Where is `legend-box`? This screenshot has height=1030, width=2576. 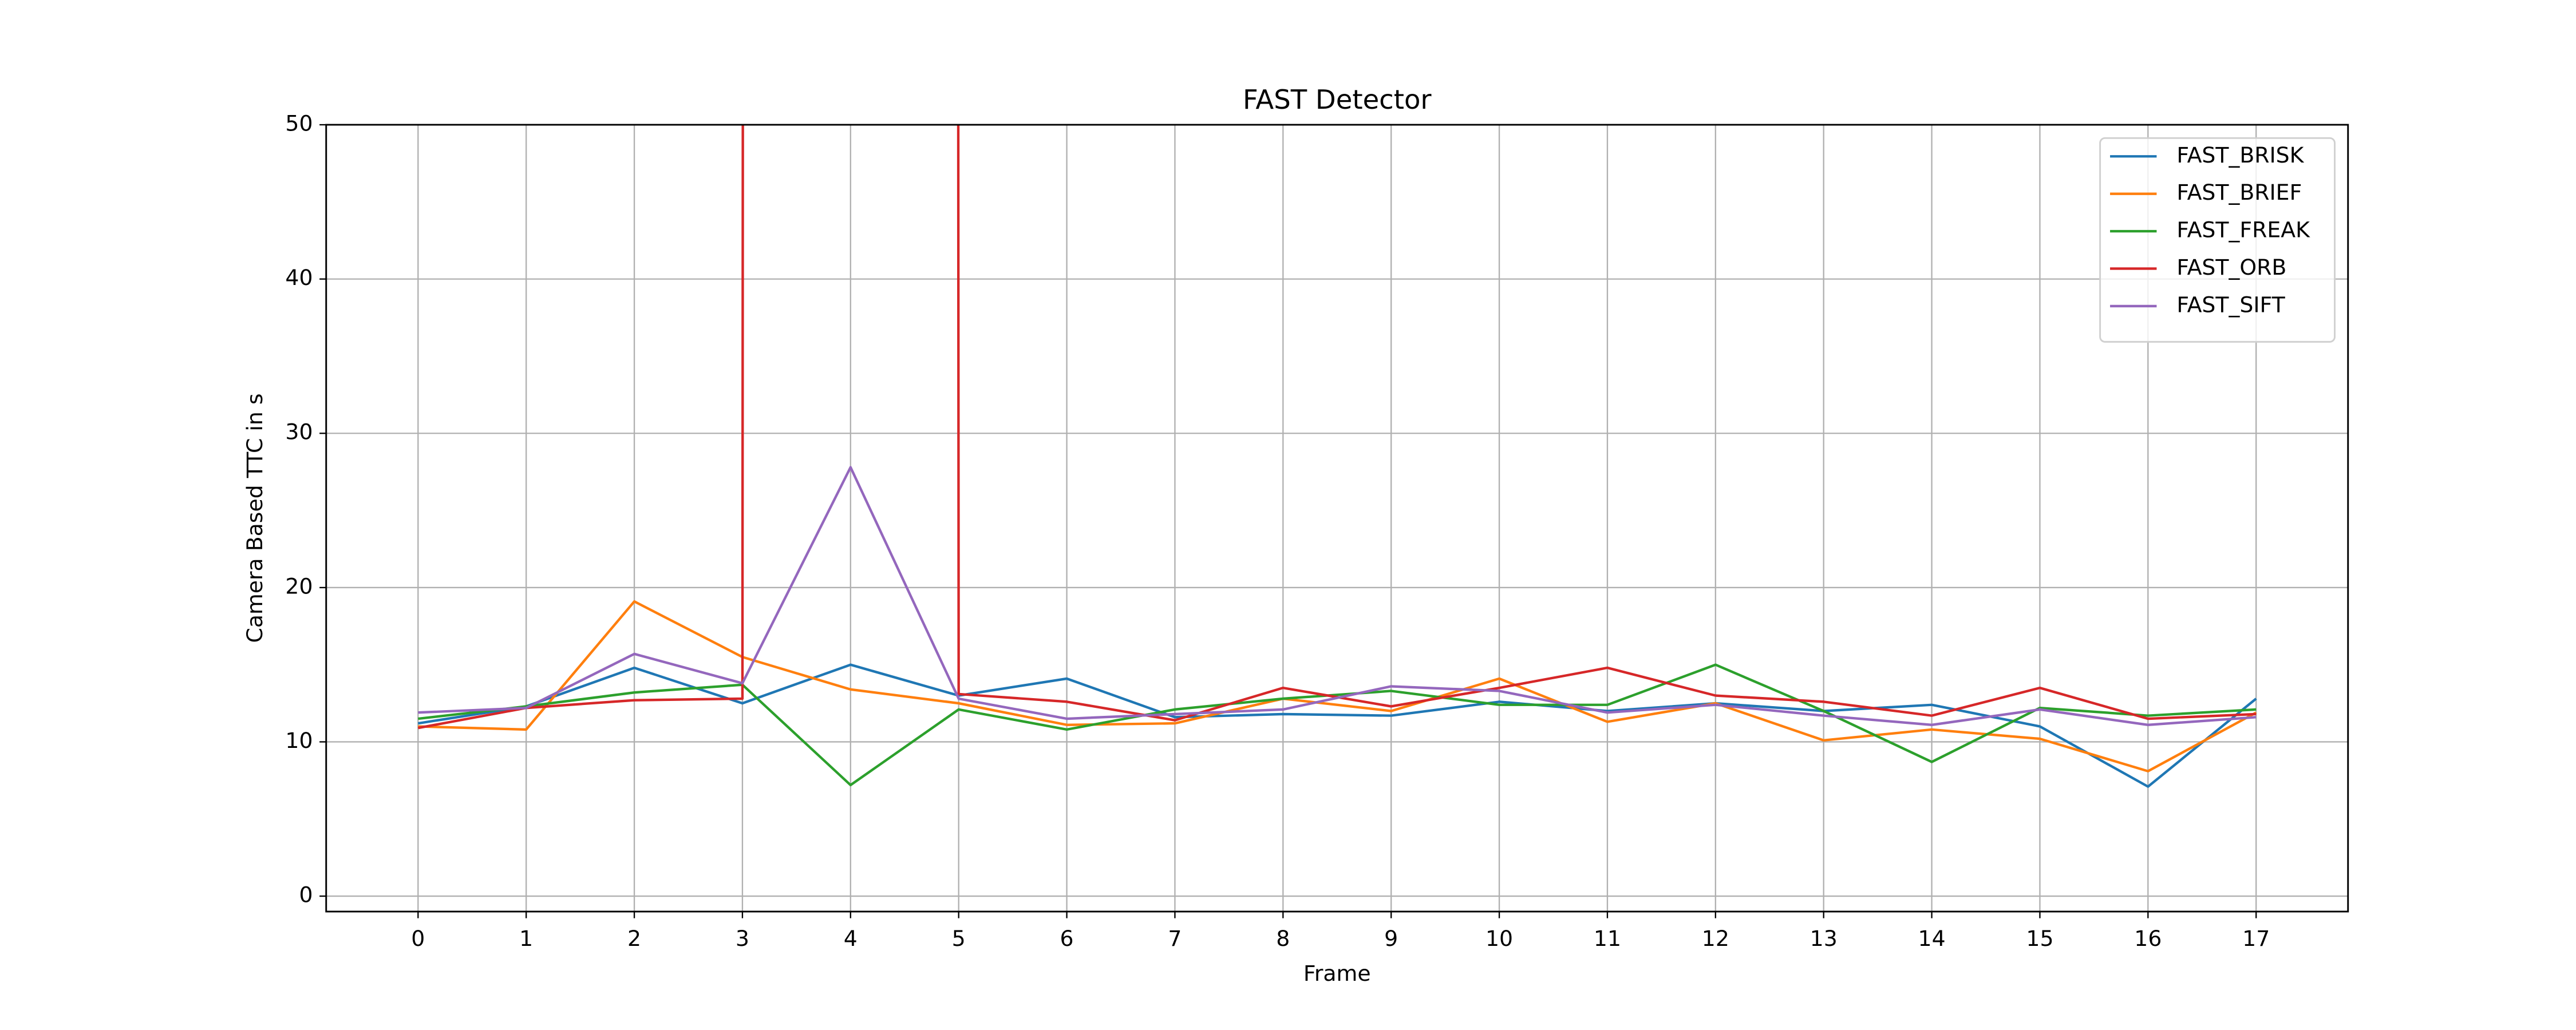
legend-box is located at coordinates (2217, 240).